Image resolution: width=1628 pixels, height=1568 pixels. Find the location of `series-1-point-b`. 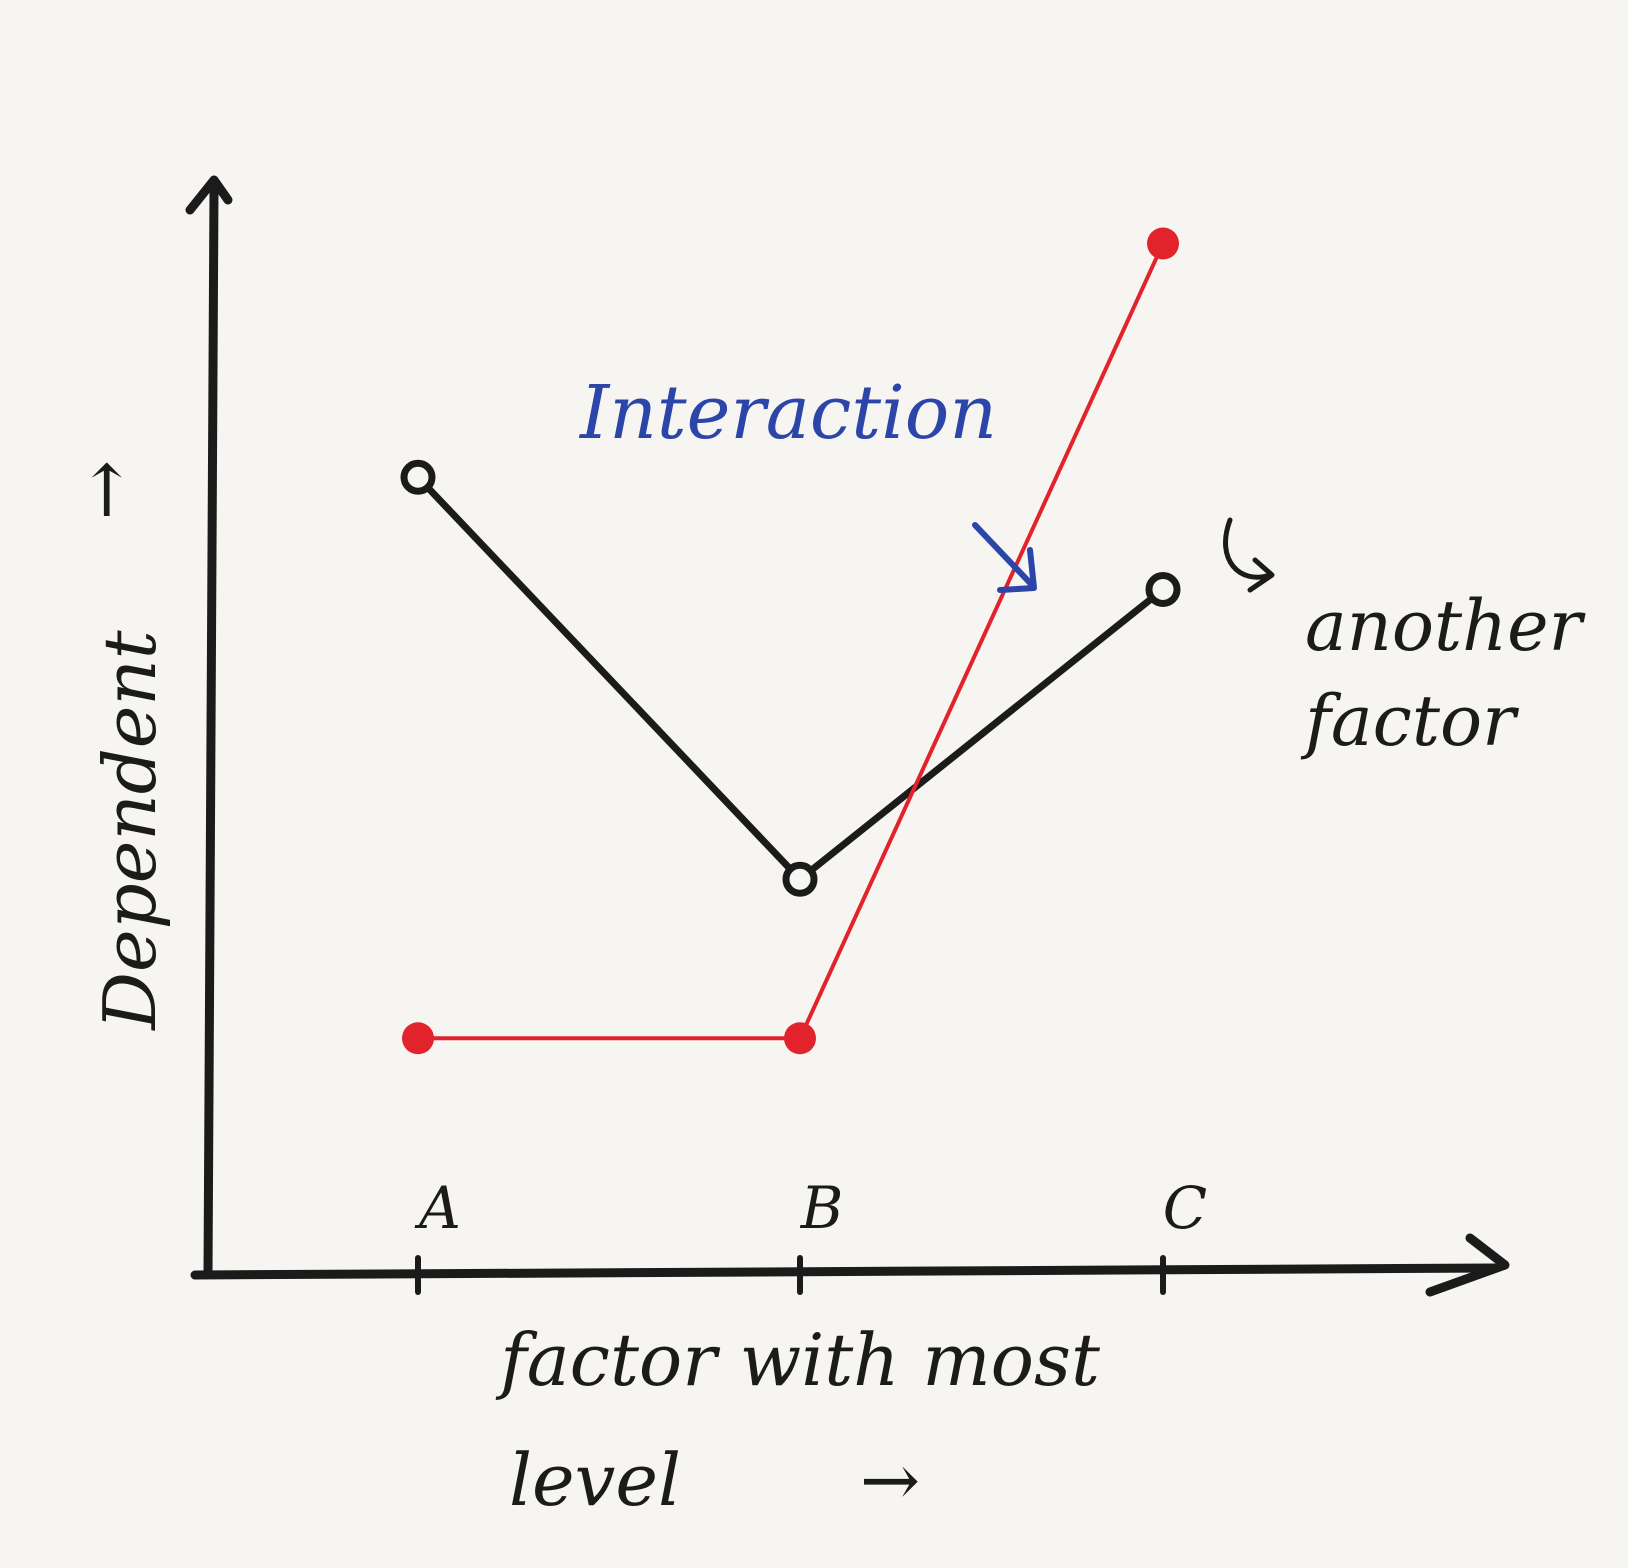

series-1-point-b is located at coordinates (800, 879).